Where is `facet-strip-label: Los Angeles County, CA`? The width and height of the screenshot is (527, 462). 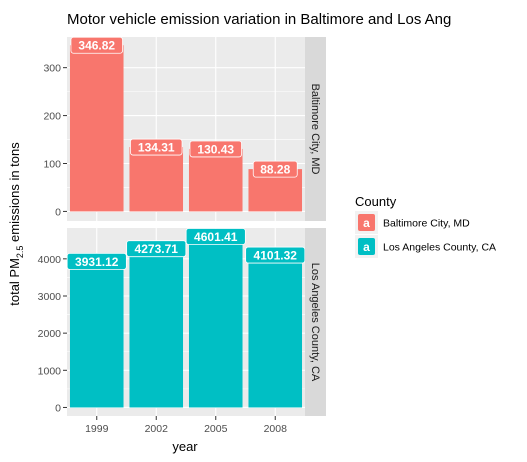
facet-strip-label: Los Angeles County, CA is located at coordinates (315, 322).